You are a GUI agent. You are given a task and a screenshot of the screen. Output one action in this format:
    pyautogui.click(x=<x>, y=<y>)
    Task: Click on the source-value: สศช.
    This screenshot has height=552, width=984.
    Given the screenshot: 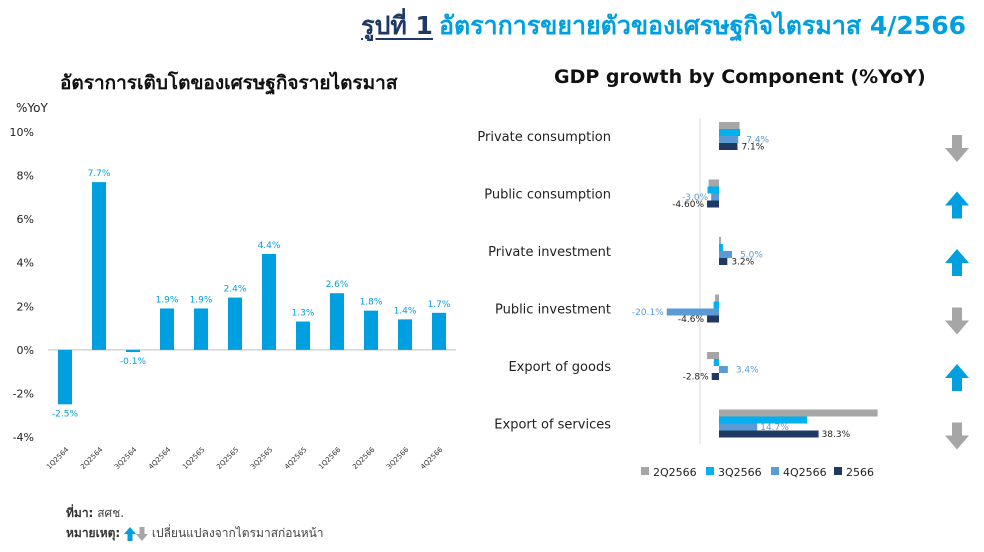 What is the action you would take?
    pyautogui.click(x=111, y=513)
    